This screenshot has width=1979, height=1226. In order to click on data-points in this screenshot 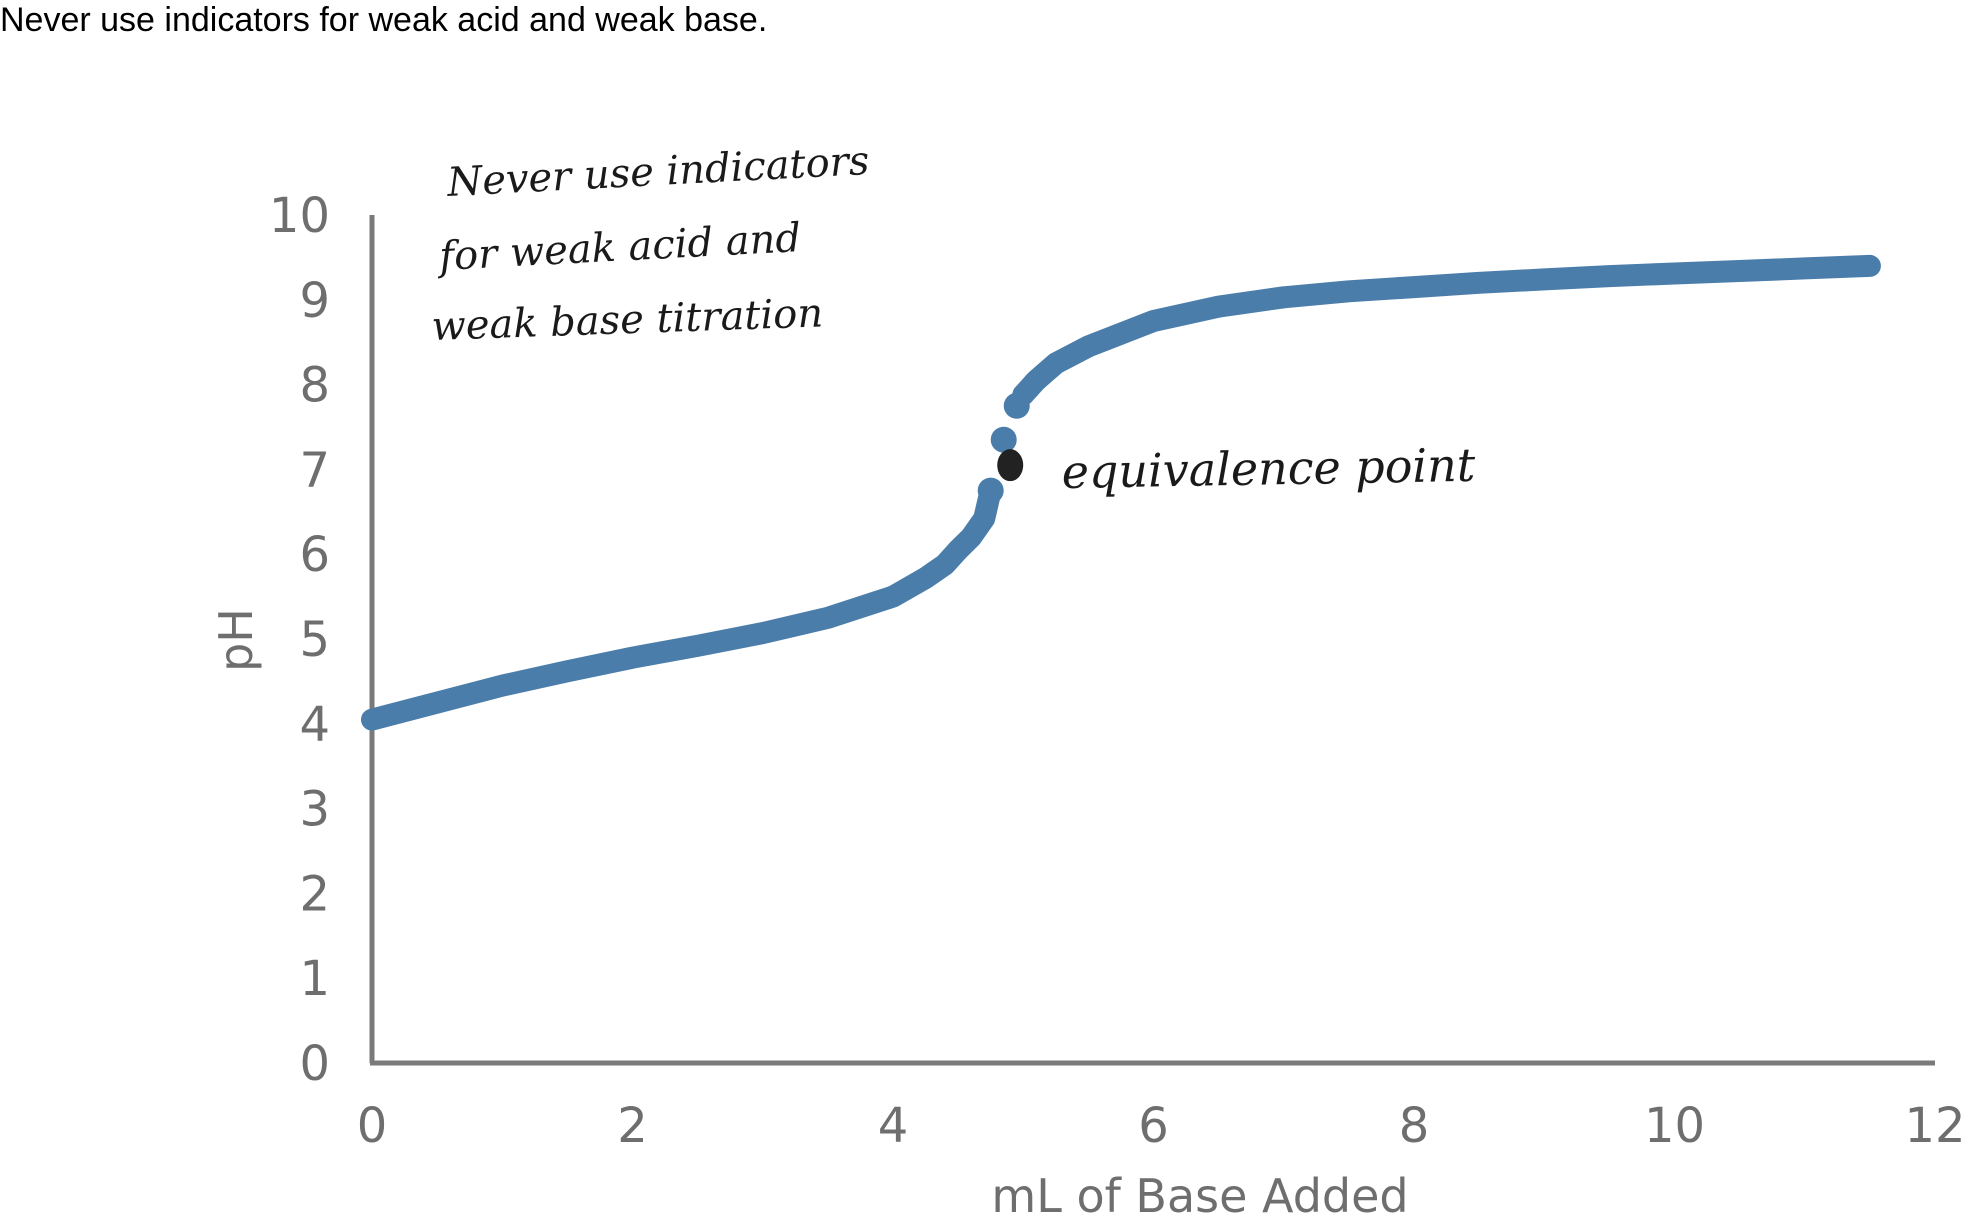, I will do `click(1003, 448)`.